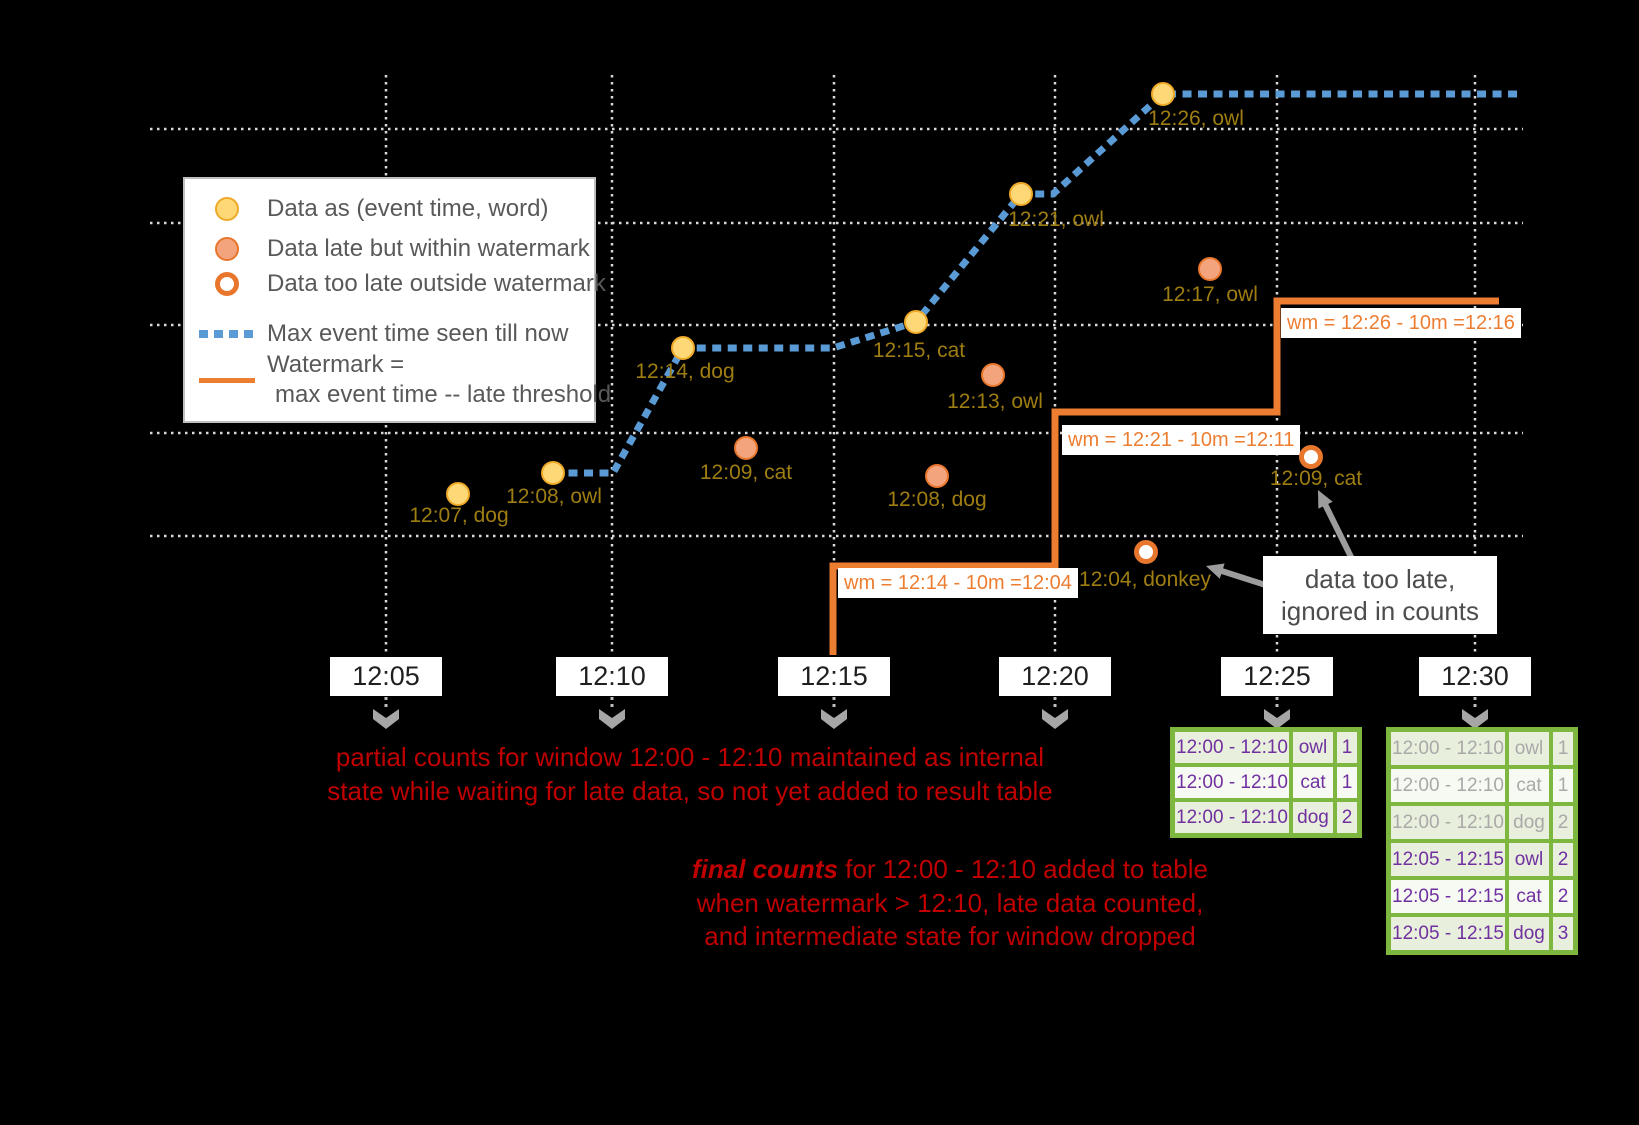 The width and height of the screenshot is (1639, 1125). What do you see at coordinates (459, 515) in the screenshot?
I see `data-point-label-1207-dog: 12:07, dog` at bounding box center [459, 515].